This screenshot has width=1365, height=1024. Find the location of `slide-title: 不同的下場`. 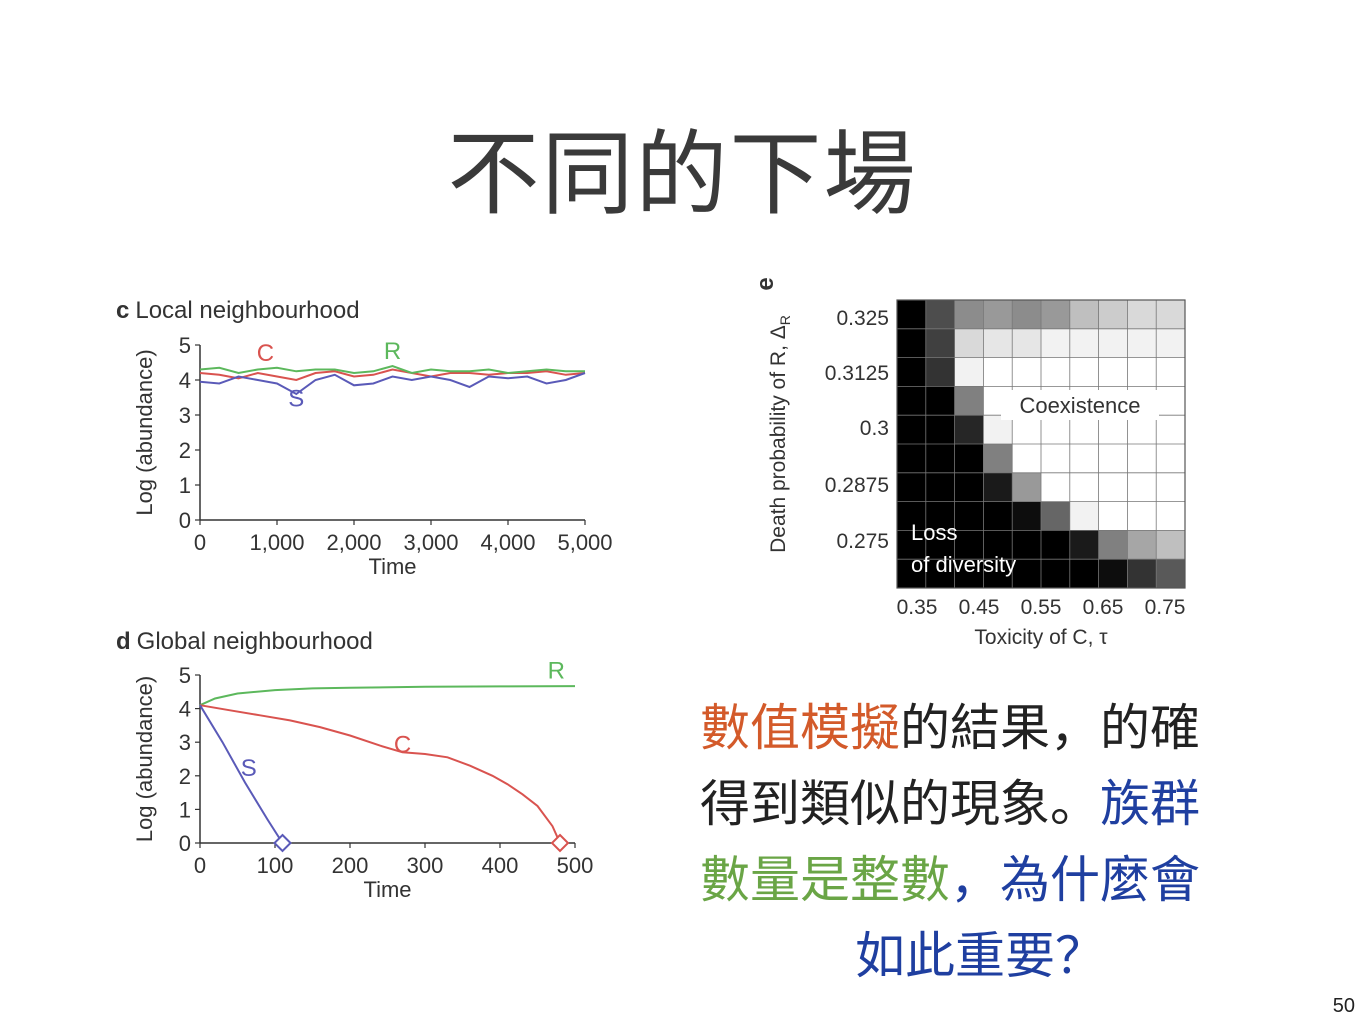

slide-title: 不同的下場 is located at coordinates (682, 174).